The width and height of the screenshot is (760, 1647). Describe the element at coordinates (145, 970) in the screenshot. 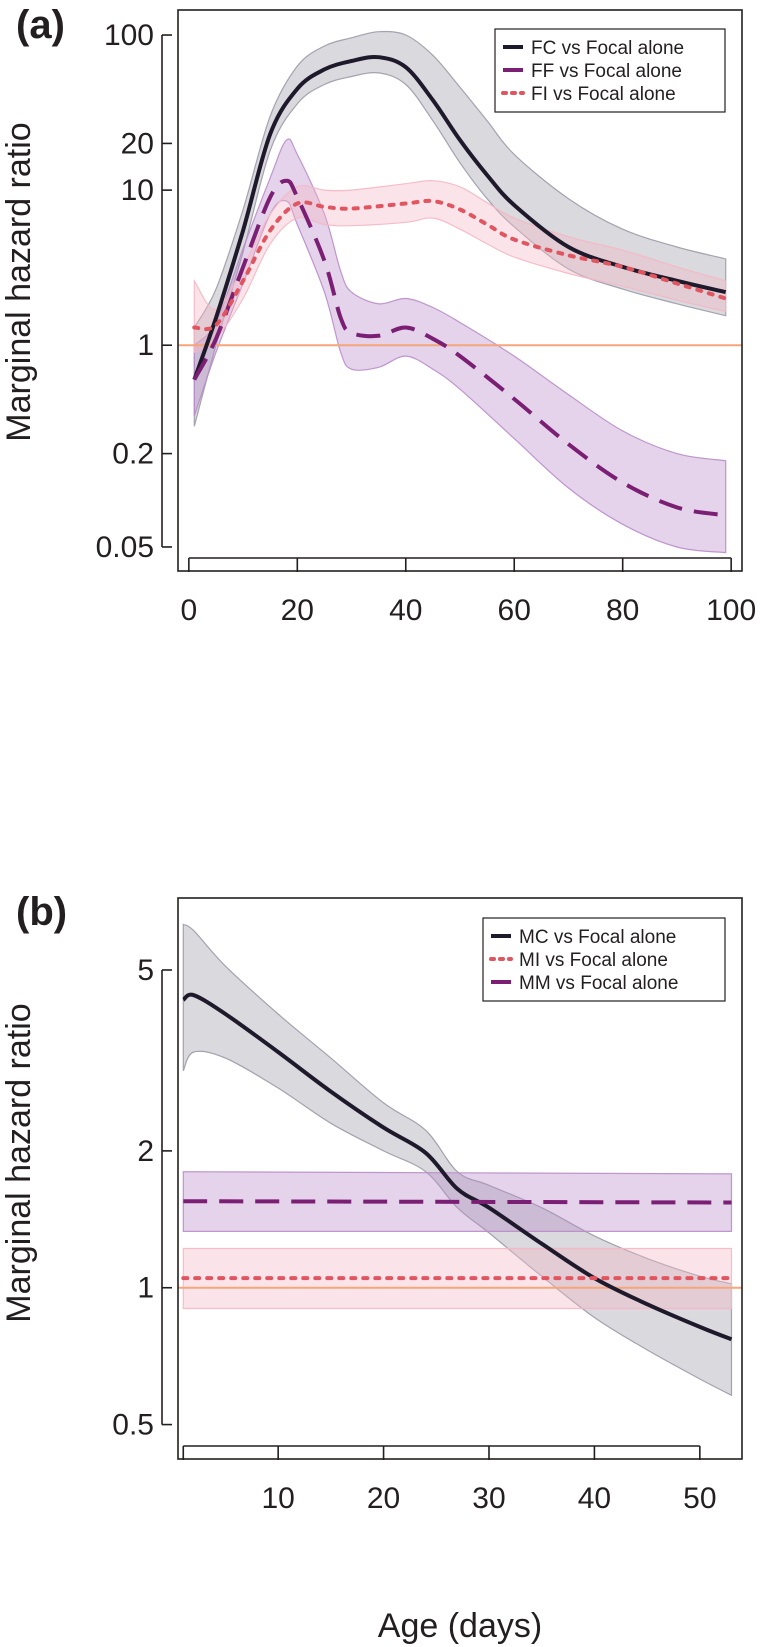

I see `panel-b-y-tick-label: 5` at that location.